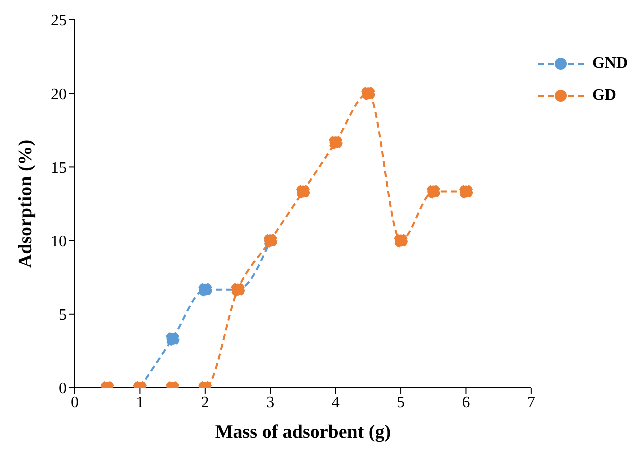  What do you see at coordinates (466, 403) in the screenshot?
I see `x-tick-label: 6` at bounding box center [466, 403].